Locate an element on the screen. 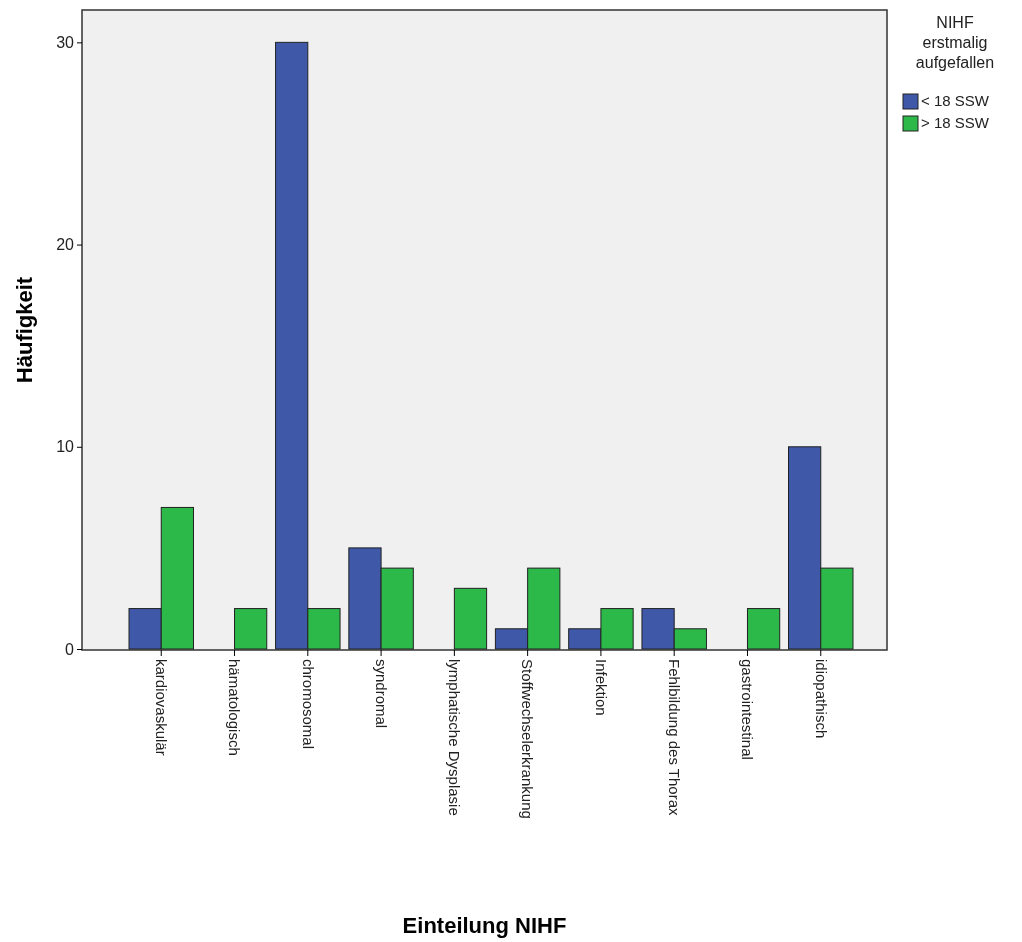 The width and height of the screenshot is (1022, 942). x-tick-label: idiopathisch is located at coordinates (821, 699).